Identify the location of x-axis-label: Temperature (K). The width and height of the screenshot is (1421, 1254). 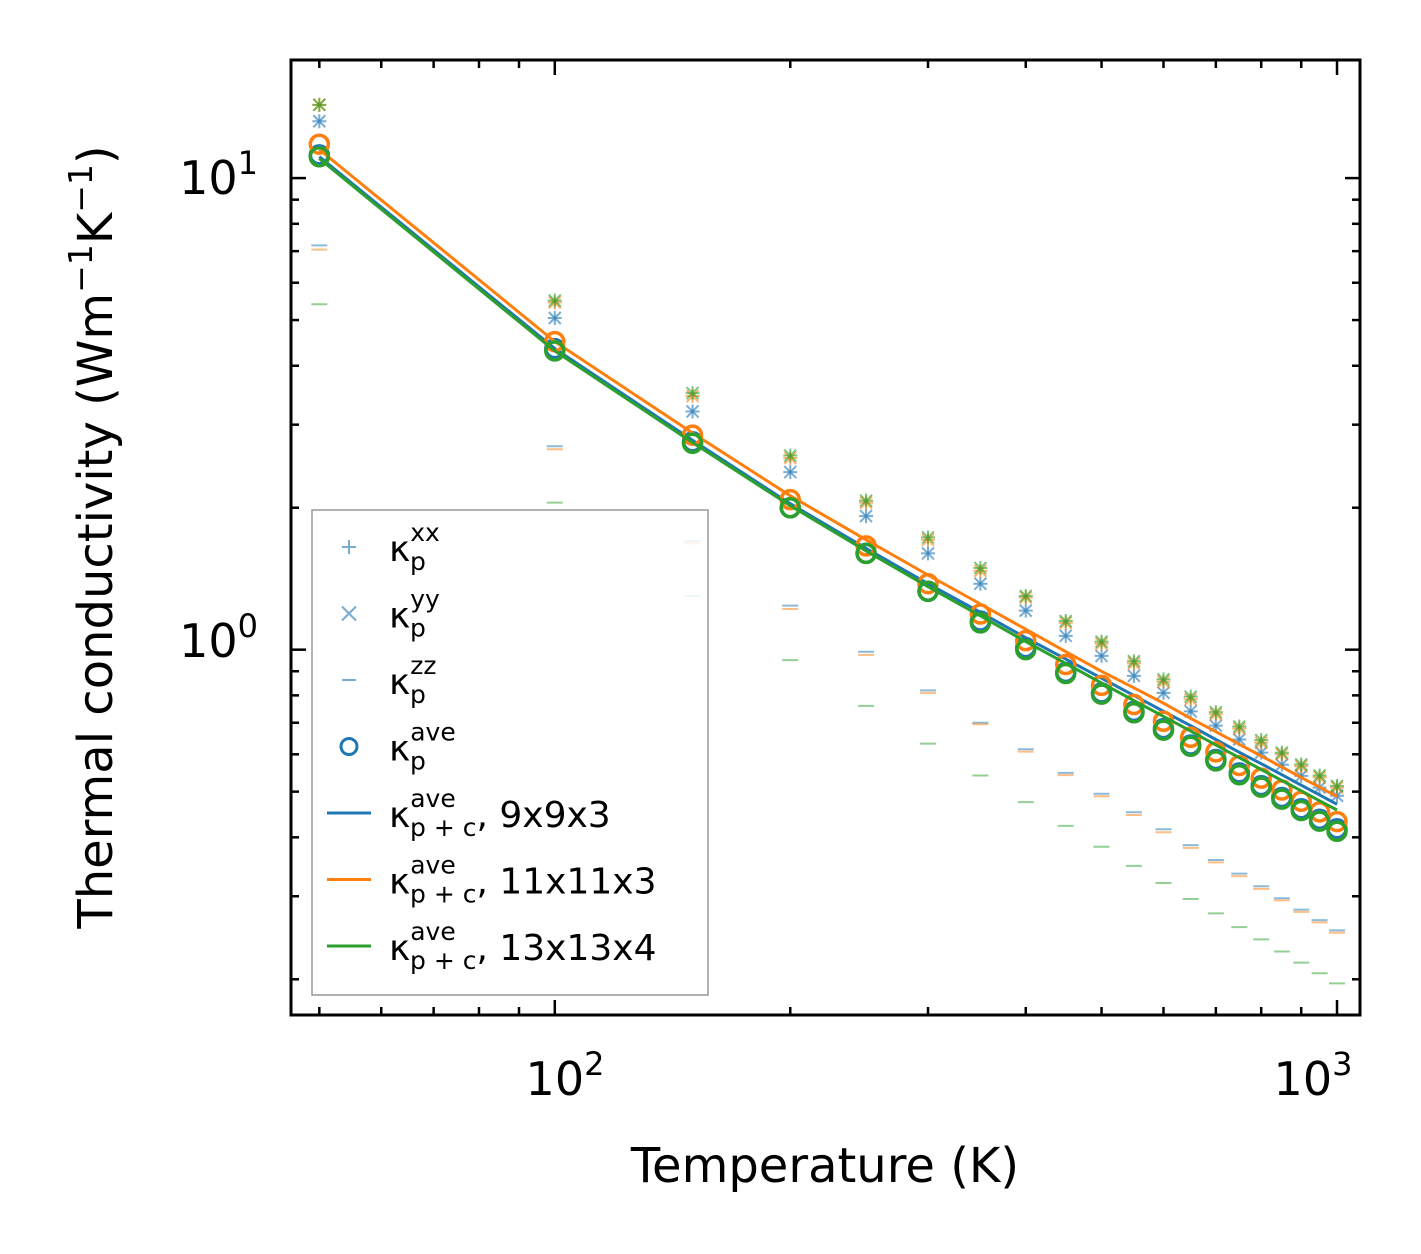
(824, 1166).